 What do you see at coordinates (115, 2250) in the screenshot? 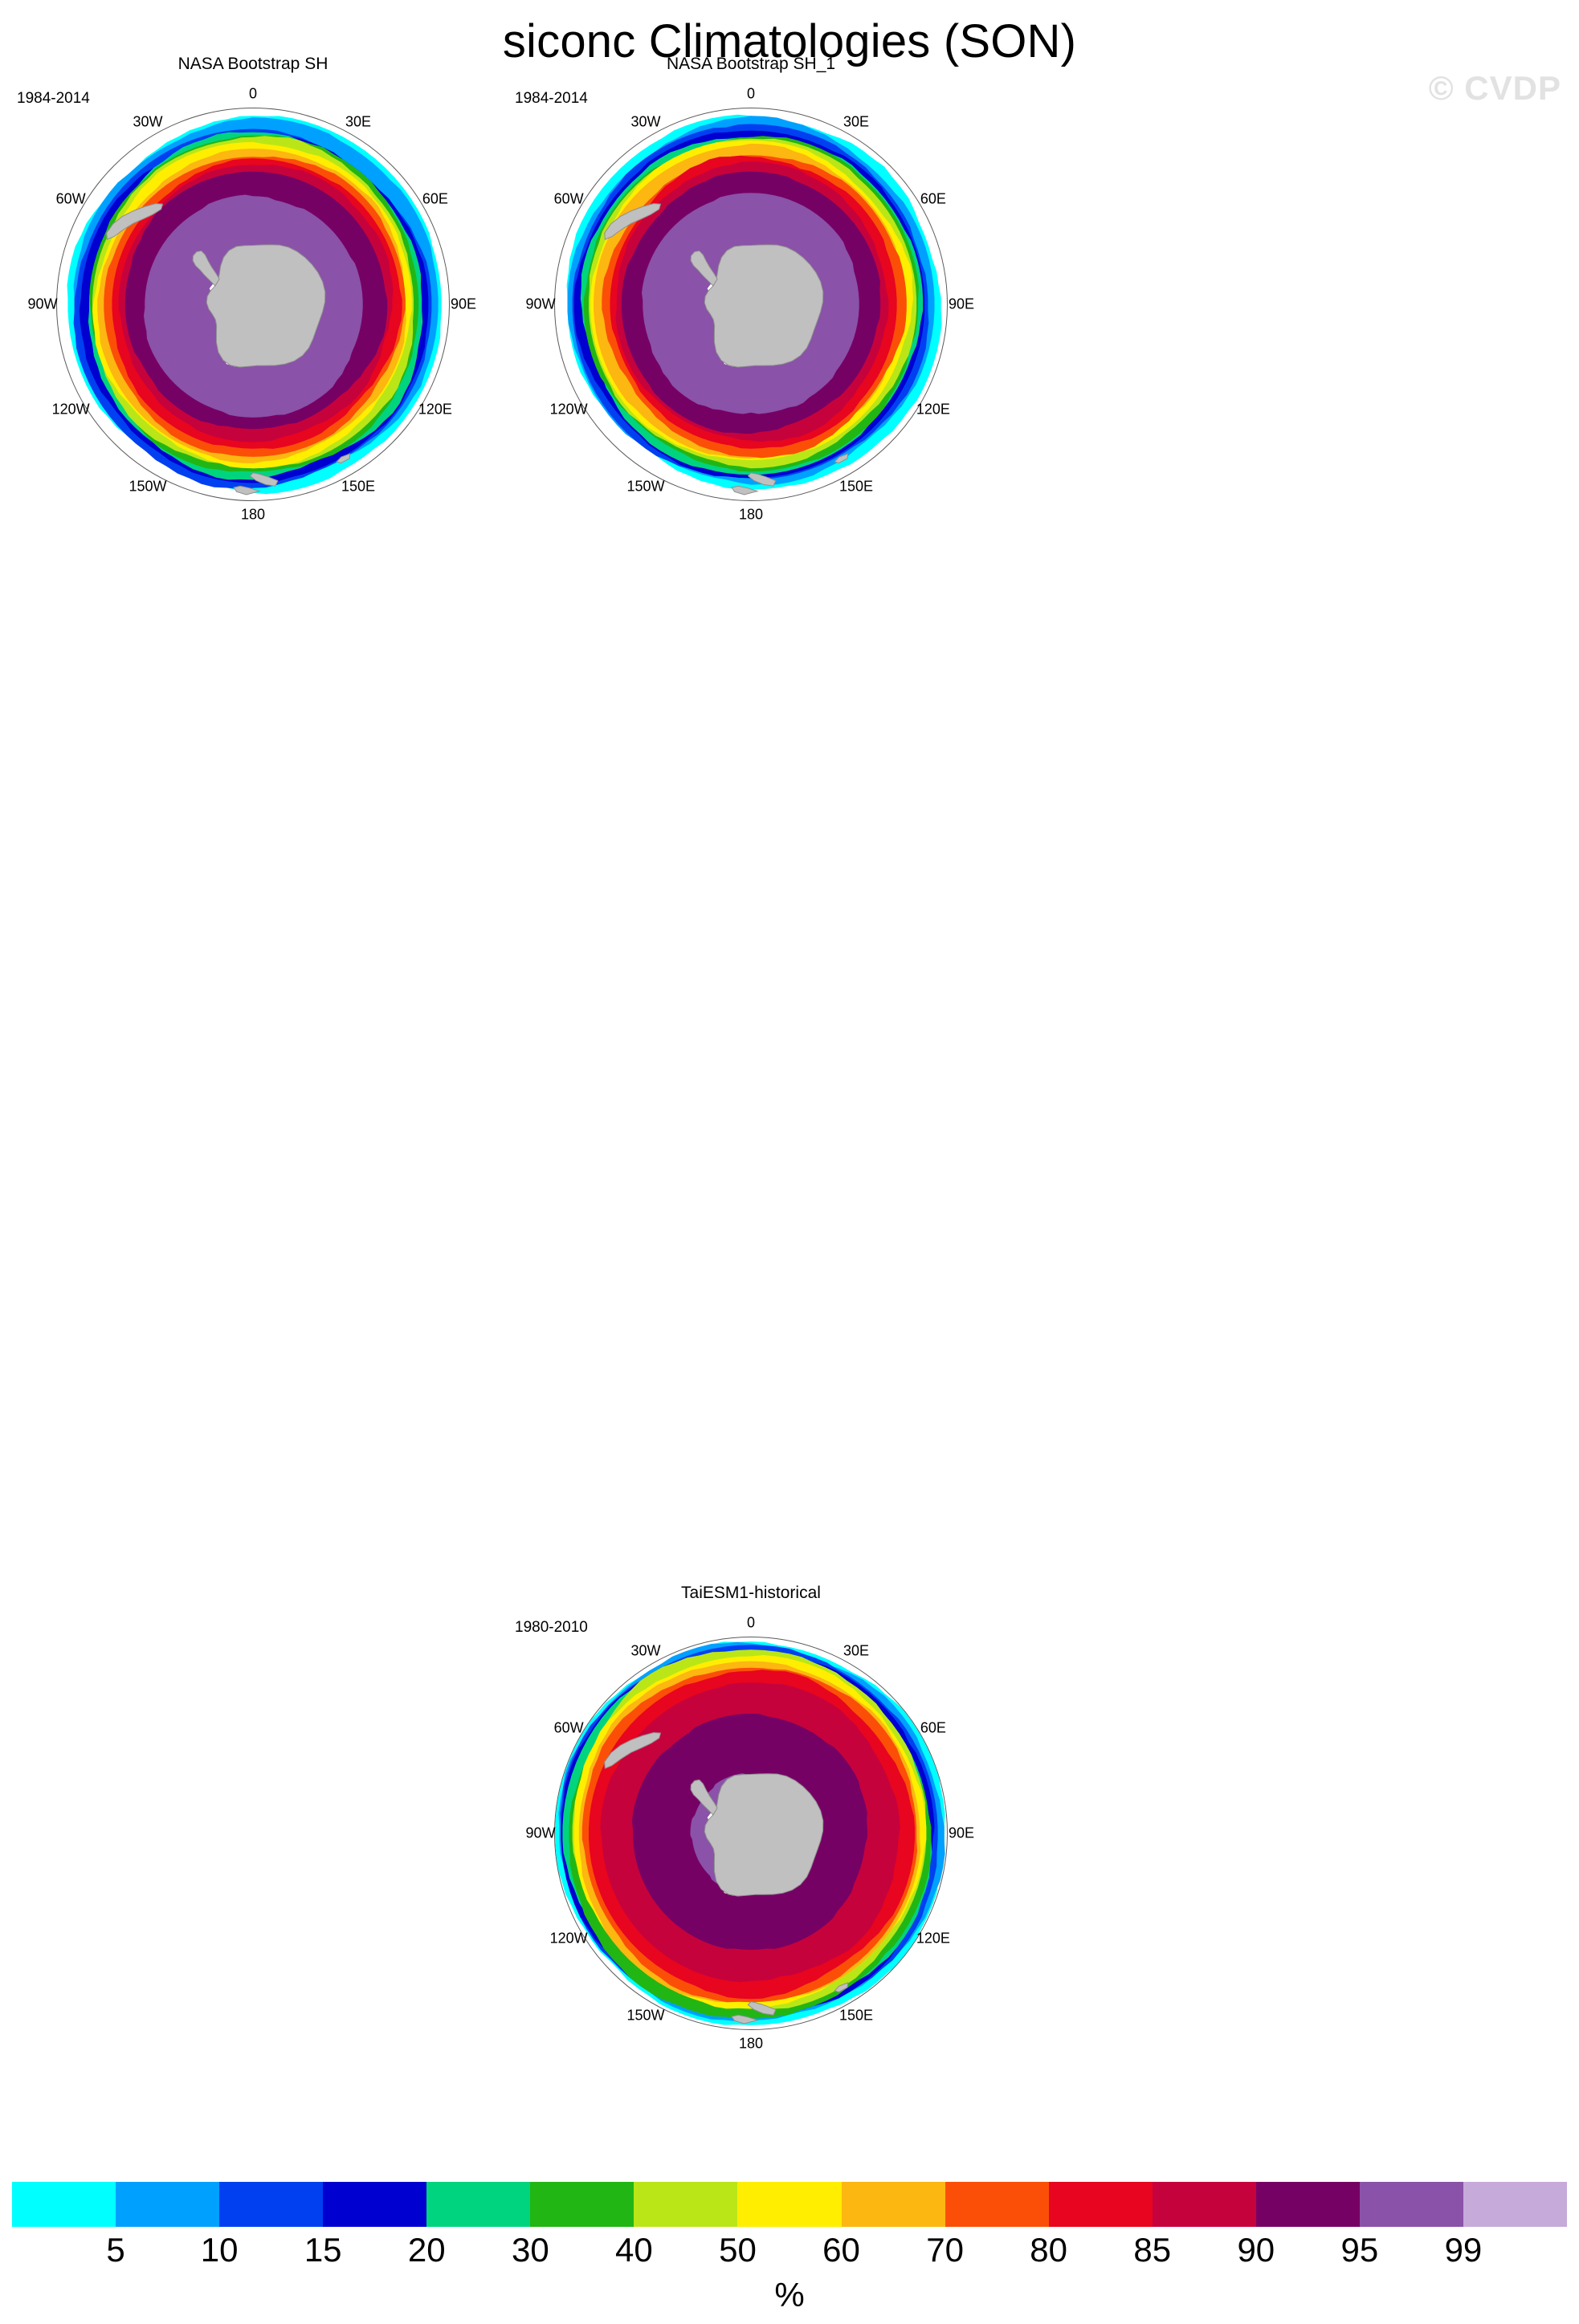
I see `colorbar-tick: 5` at bounding box center [115, 2250].